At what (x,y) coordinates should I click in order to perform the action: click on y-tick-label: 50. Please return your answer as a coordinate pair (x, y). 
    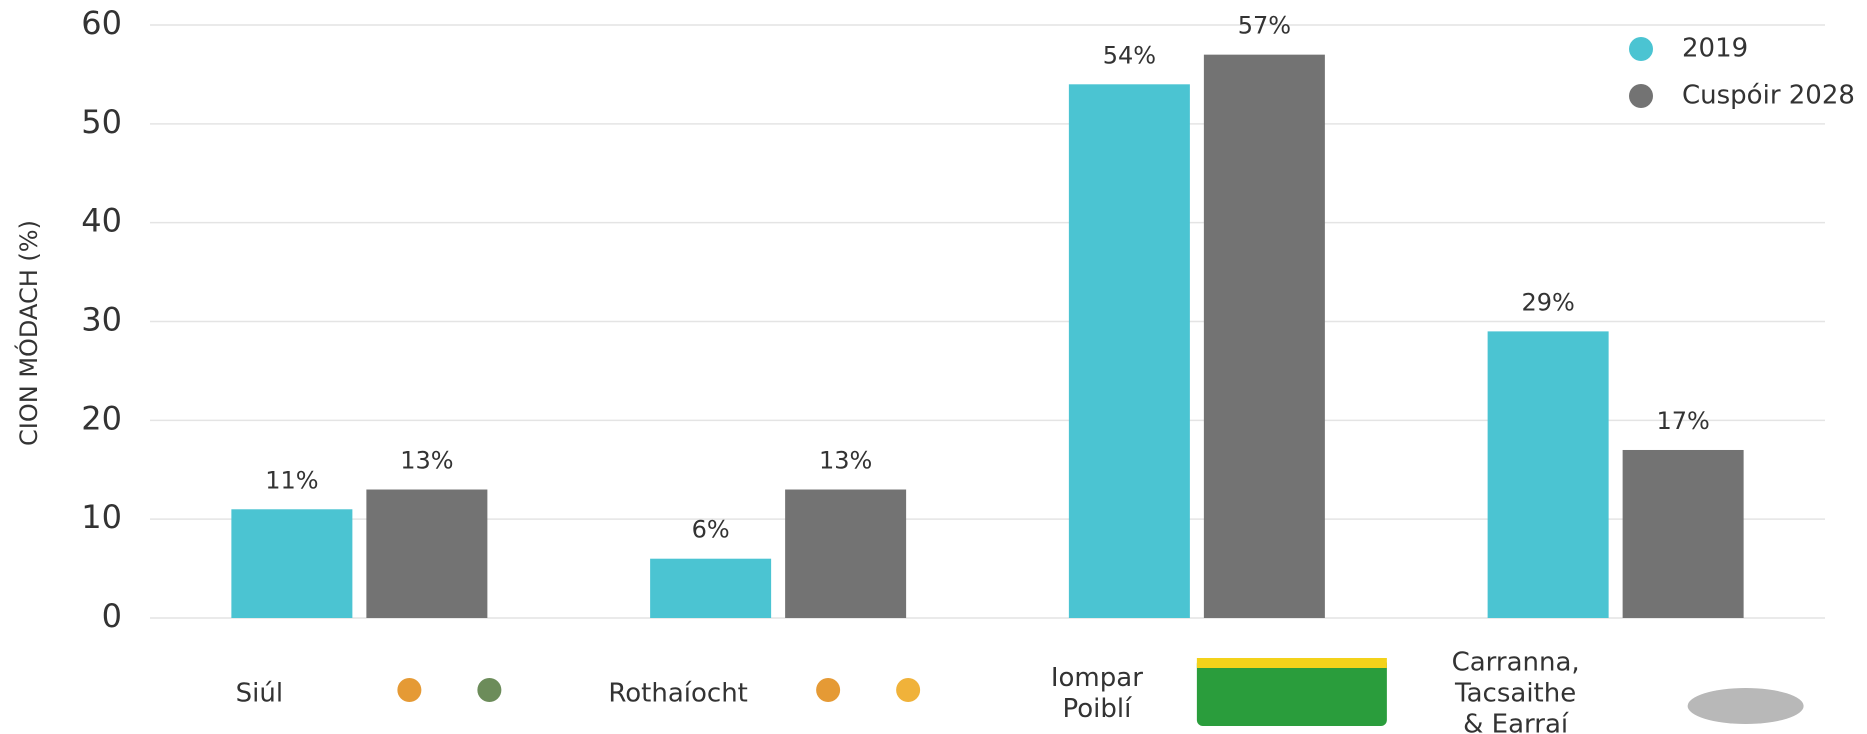
    Looking at the image, I should click on (101, 122).